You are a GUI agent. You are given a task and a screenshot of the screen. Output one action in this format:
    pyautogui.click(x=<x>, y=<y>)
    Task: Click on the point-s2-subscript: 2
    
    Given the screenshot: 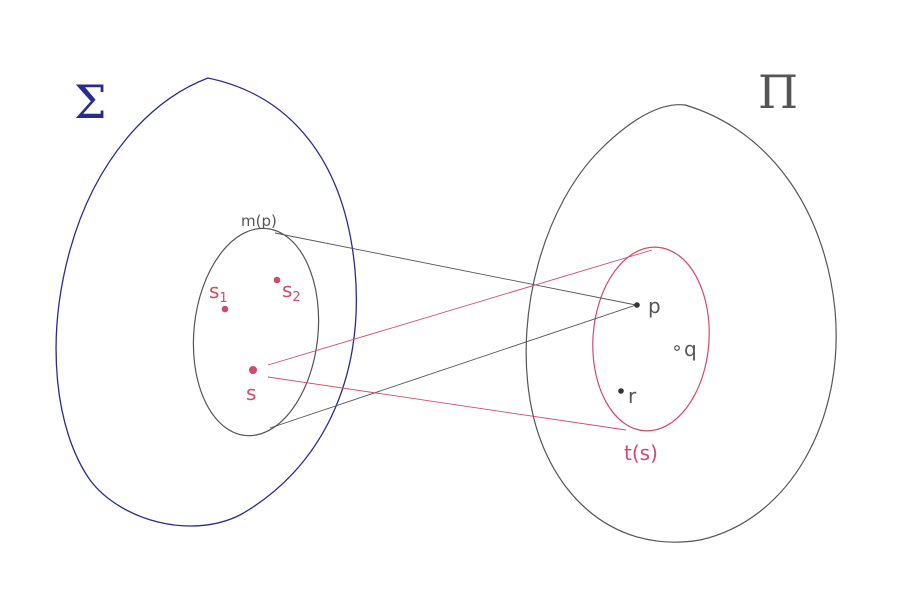 What is the action you would take?
    pyautogui.click(x=296, y=297)
    